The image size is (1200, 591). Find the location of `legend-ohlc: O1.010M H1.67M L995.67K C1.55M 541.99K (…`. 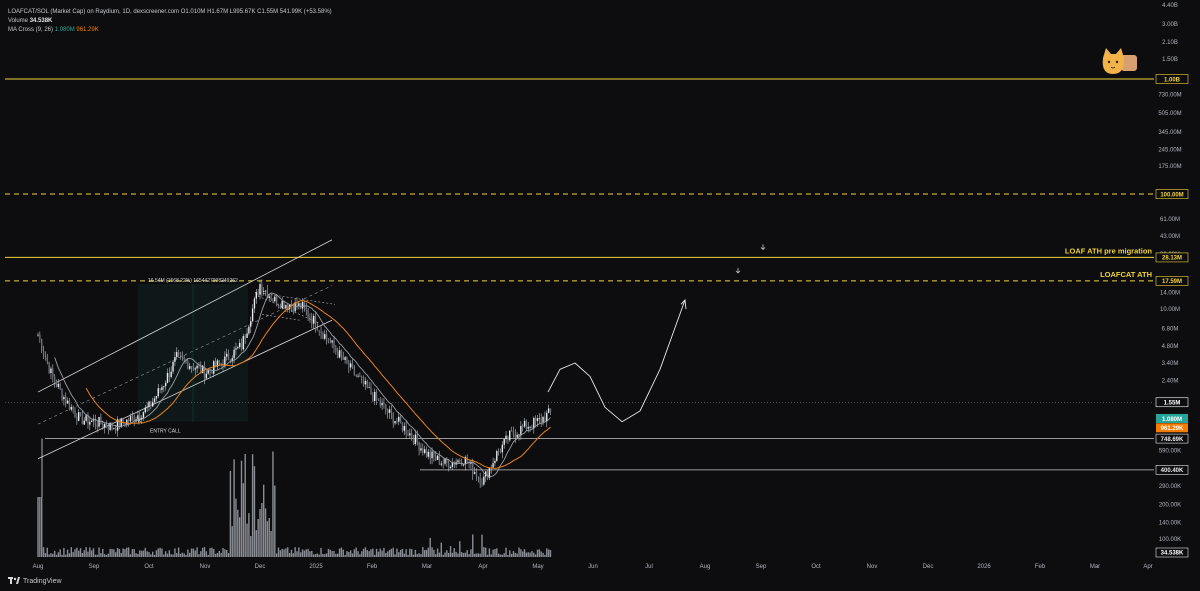

legend-ohlc: O1.010M H1.67M L995.67K C1.55M 541.99K (… is located at coordinates (256, 12).